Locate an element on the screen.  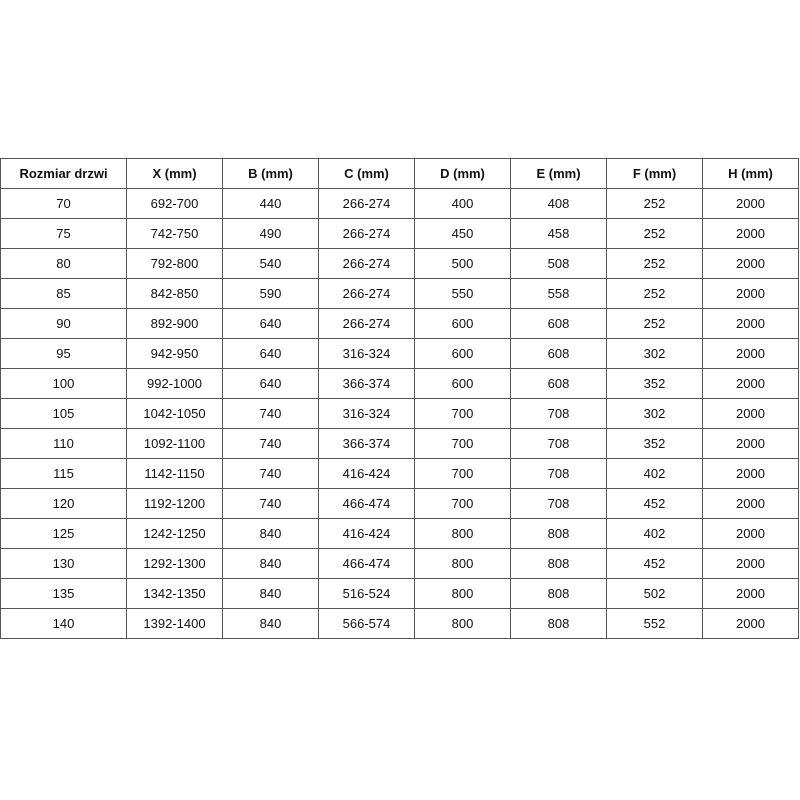
table-cell: 558 is located at coordinates (558, 293).